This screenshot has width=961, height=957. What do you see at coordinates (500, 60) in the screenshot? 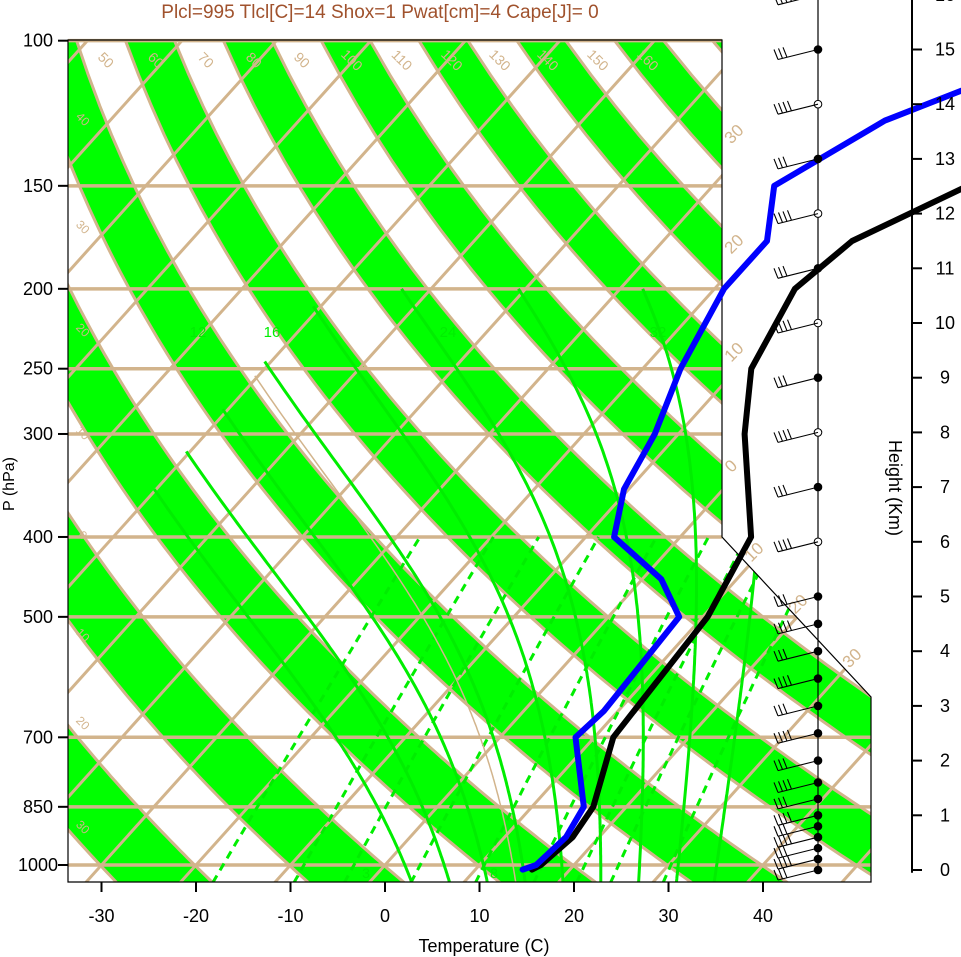
I see `dry-adiabat-label: 130` at bounding box center [500, 60].